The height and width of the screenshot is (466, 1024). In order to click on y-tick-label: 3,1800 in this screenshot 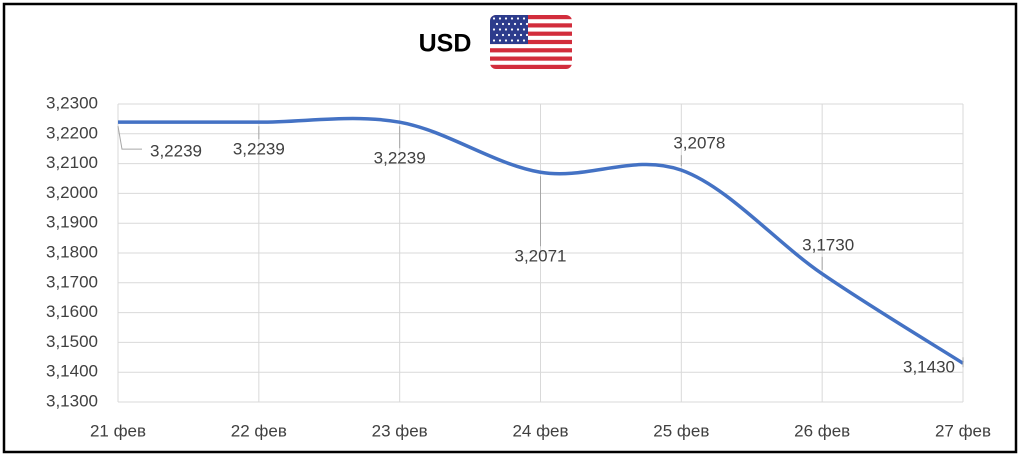, I will do `click(72, 251)`.